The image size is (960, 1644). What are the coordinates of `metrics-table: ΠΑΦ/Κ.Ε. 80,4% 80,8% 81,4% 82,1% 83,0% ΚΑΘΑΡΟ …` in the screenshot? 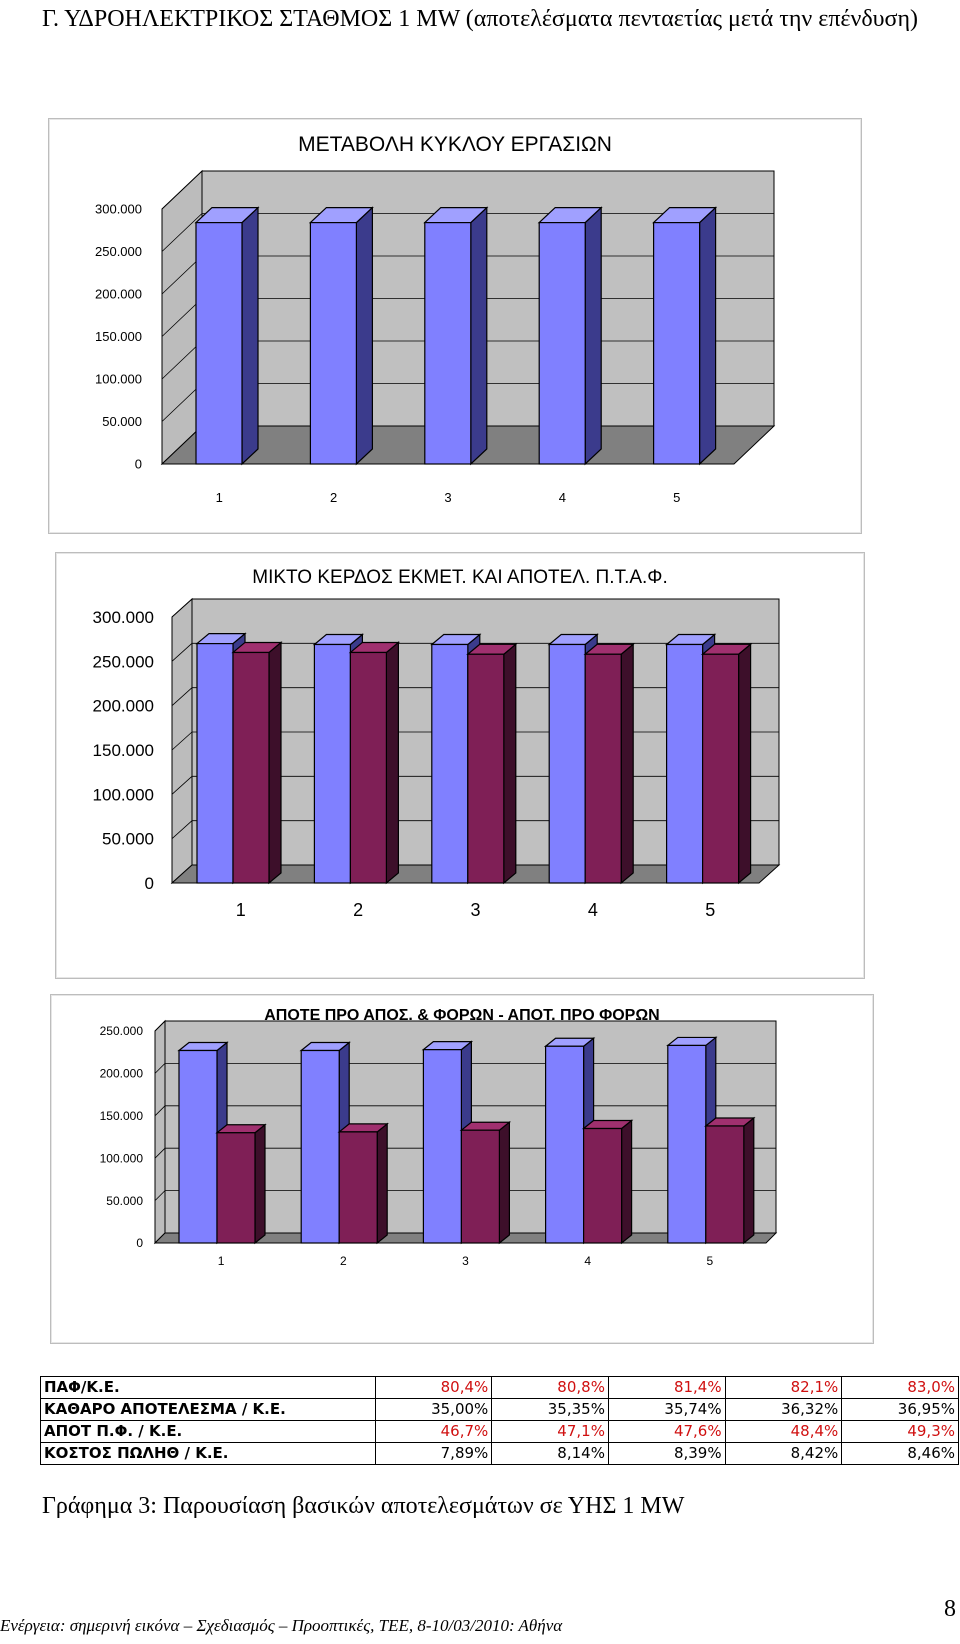 It's located at (499, 1420).